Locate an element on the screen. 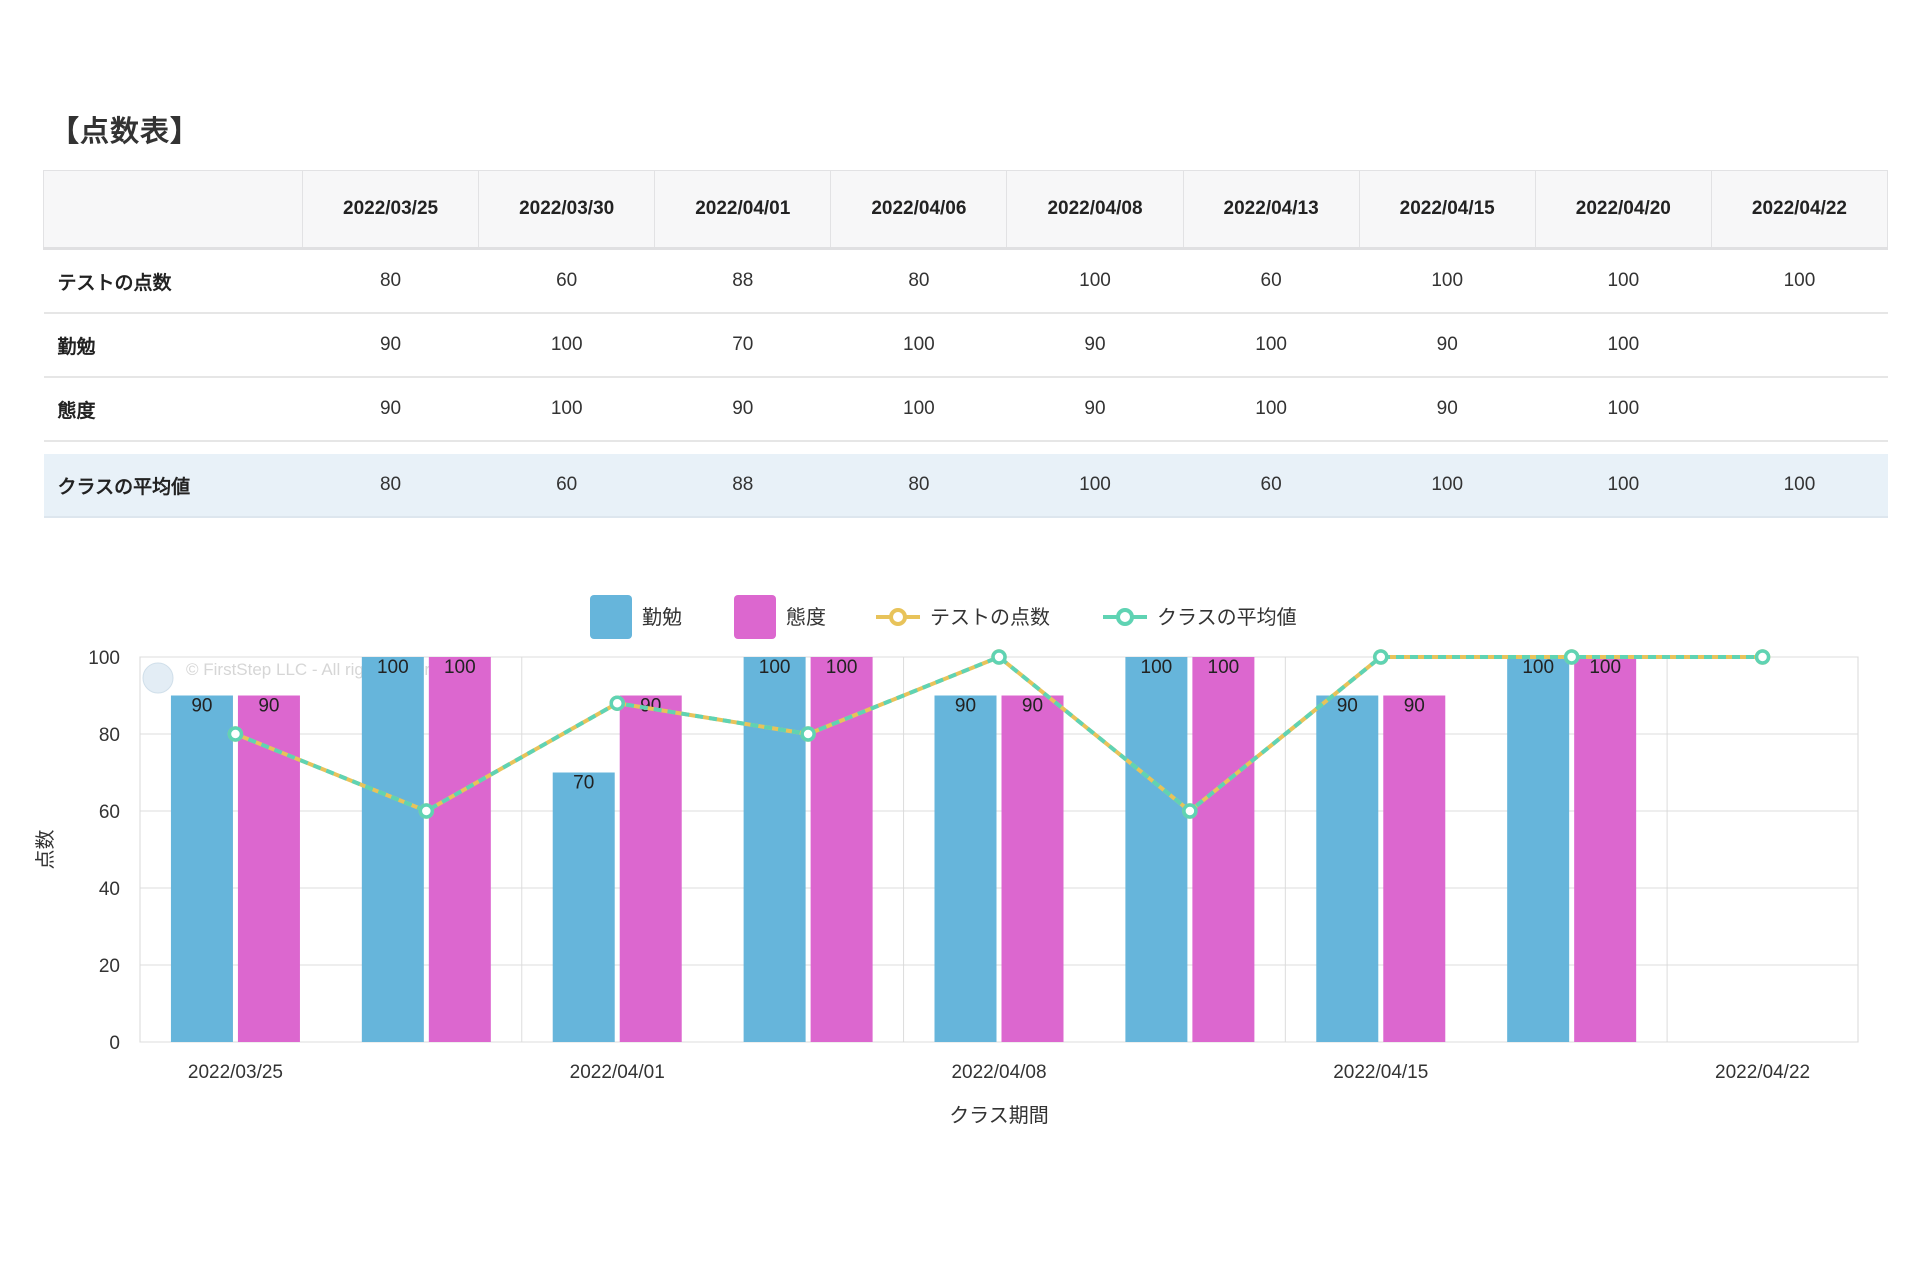 This screenshot has width=1920, height=1280. table-corner-cell is located at coordinates (173, 210).